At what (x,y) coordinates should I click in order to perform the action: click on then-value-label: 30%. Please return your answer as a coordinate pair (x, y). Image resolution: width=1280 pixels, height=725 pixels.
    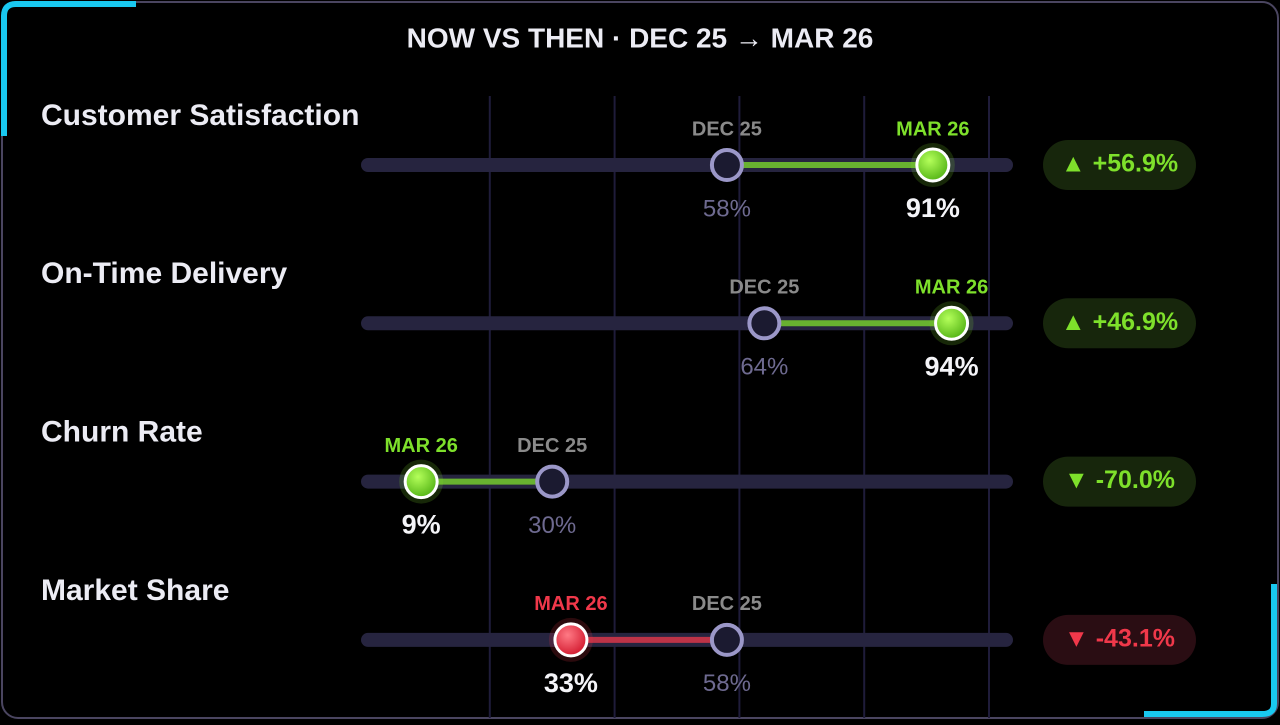
    Looking at the image, I should click on (552, 525).